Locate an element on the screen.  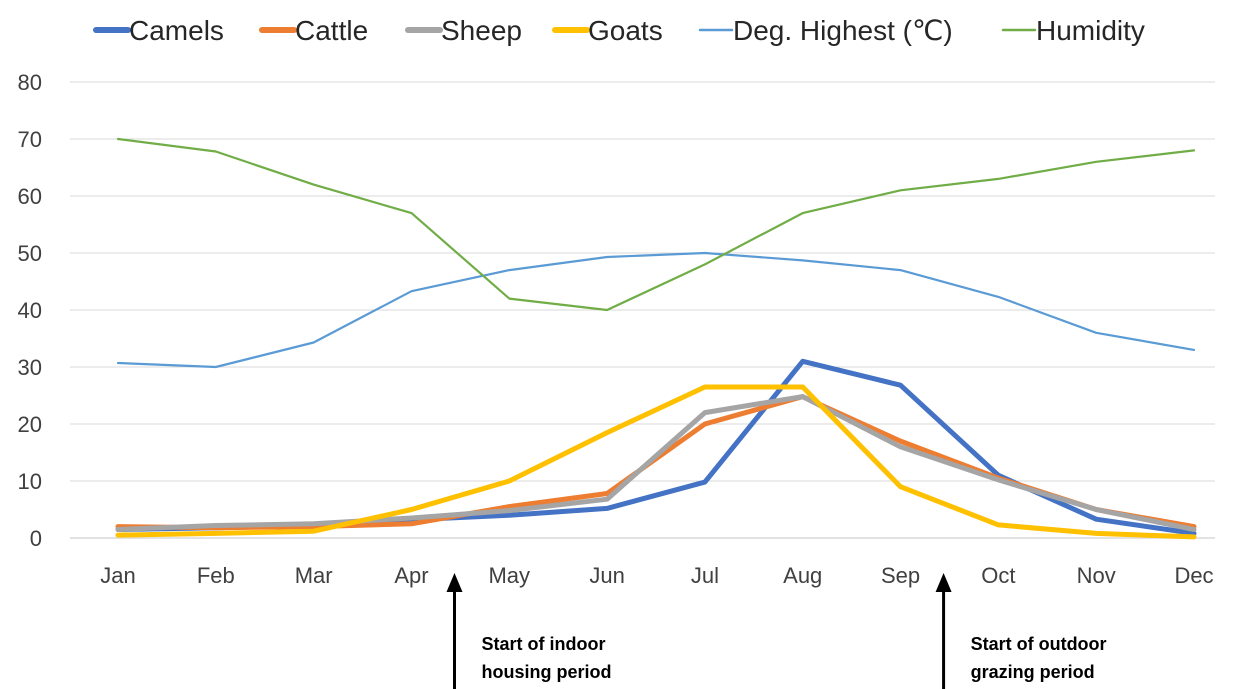
y-tick-label: 0 is located at coordinates (36, 538).